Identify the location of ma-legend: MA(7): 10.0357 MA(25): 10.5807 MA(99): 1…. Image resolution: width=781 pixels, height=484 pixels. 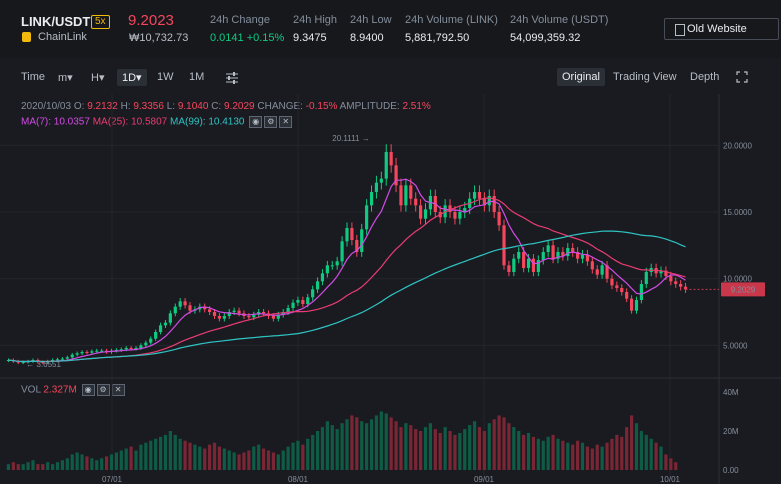
(157, 122).